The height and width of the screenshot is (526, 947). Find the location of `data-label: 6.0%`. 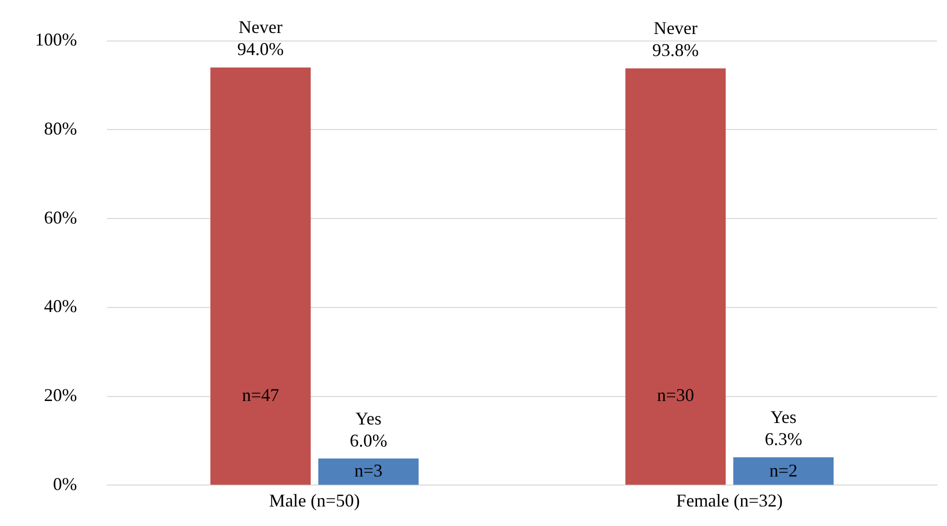

data-label: 6.0% is located at coordinates (369, 440).